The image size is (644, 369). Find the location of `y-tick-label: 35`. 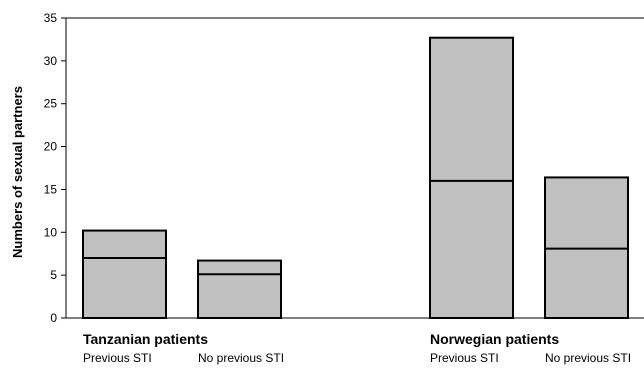

y-tick-label: 35 is located at coordinates (51, 18).